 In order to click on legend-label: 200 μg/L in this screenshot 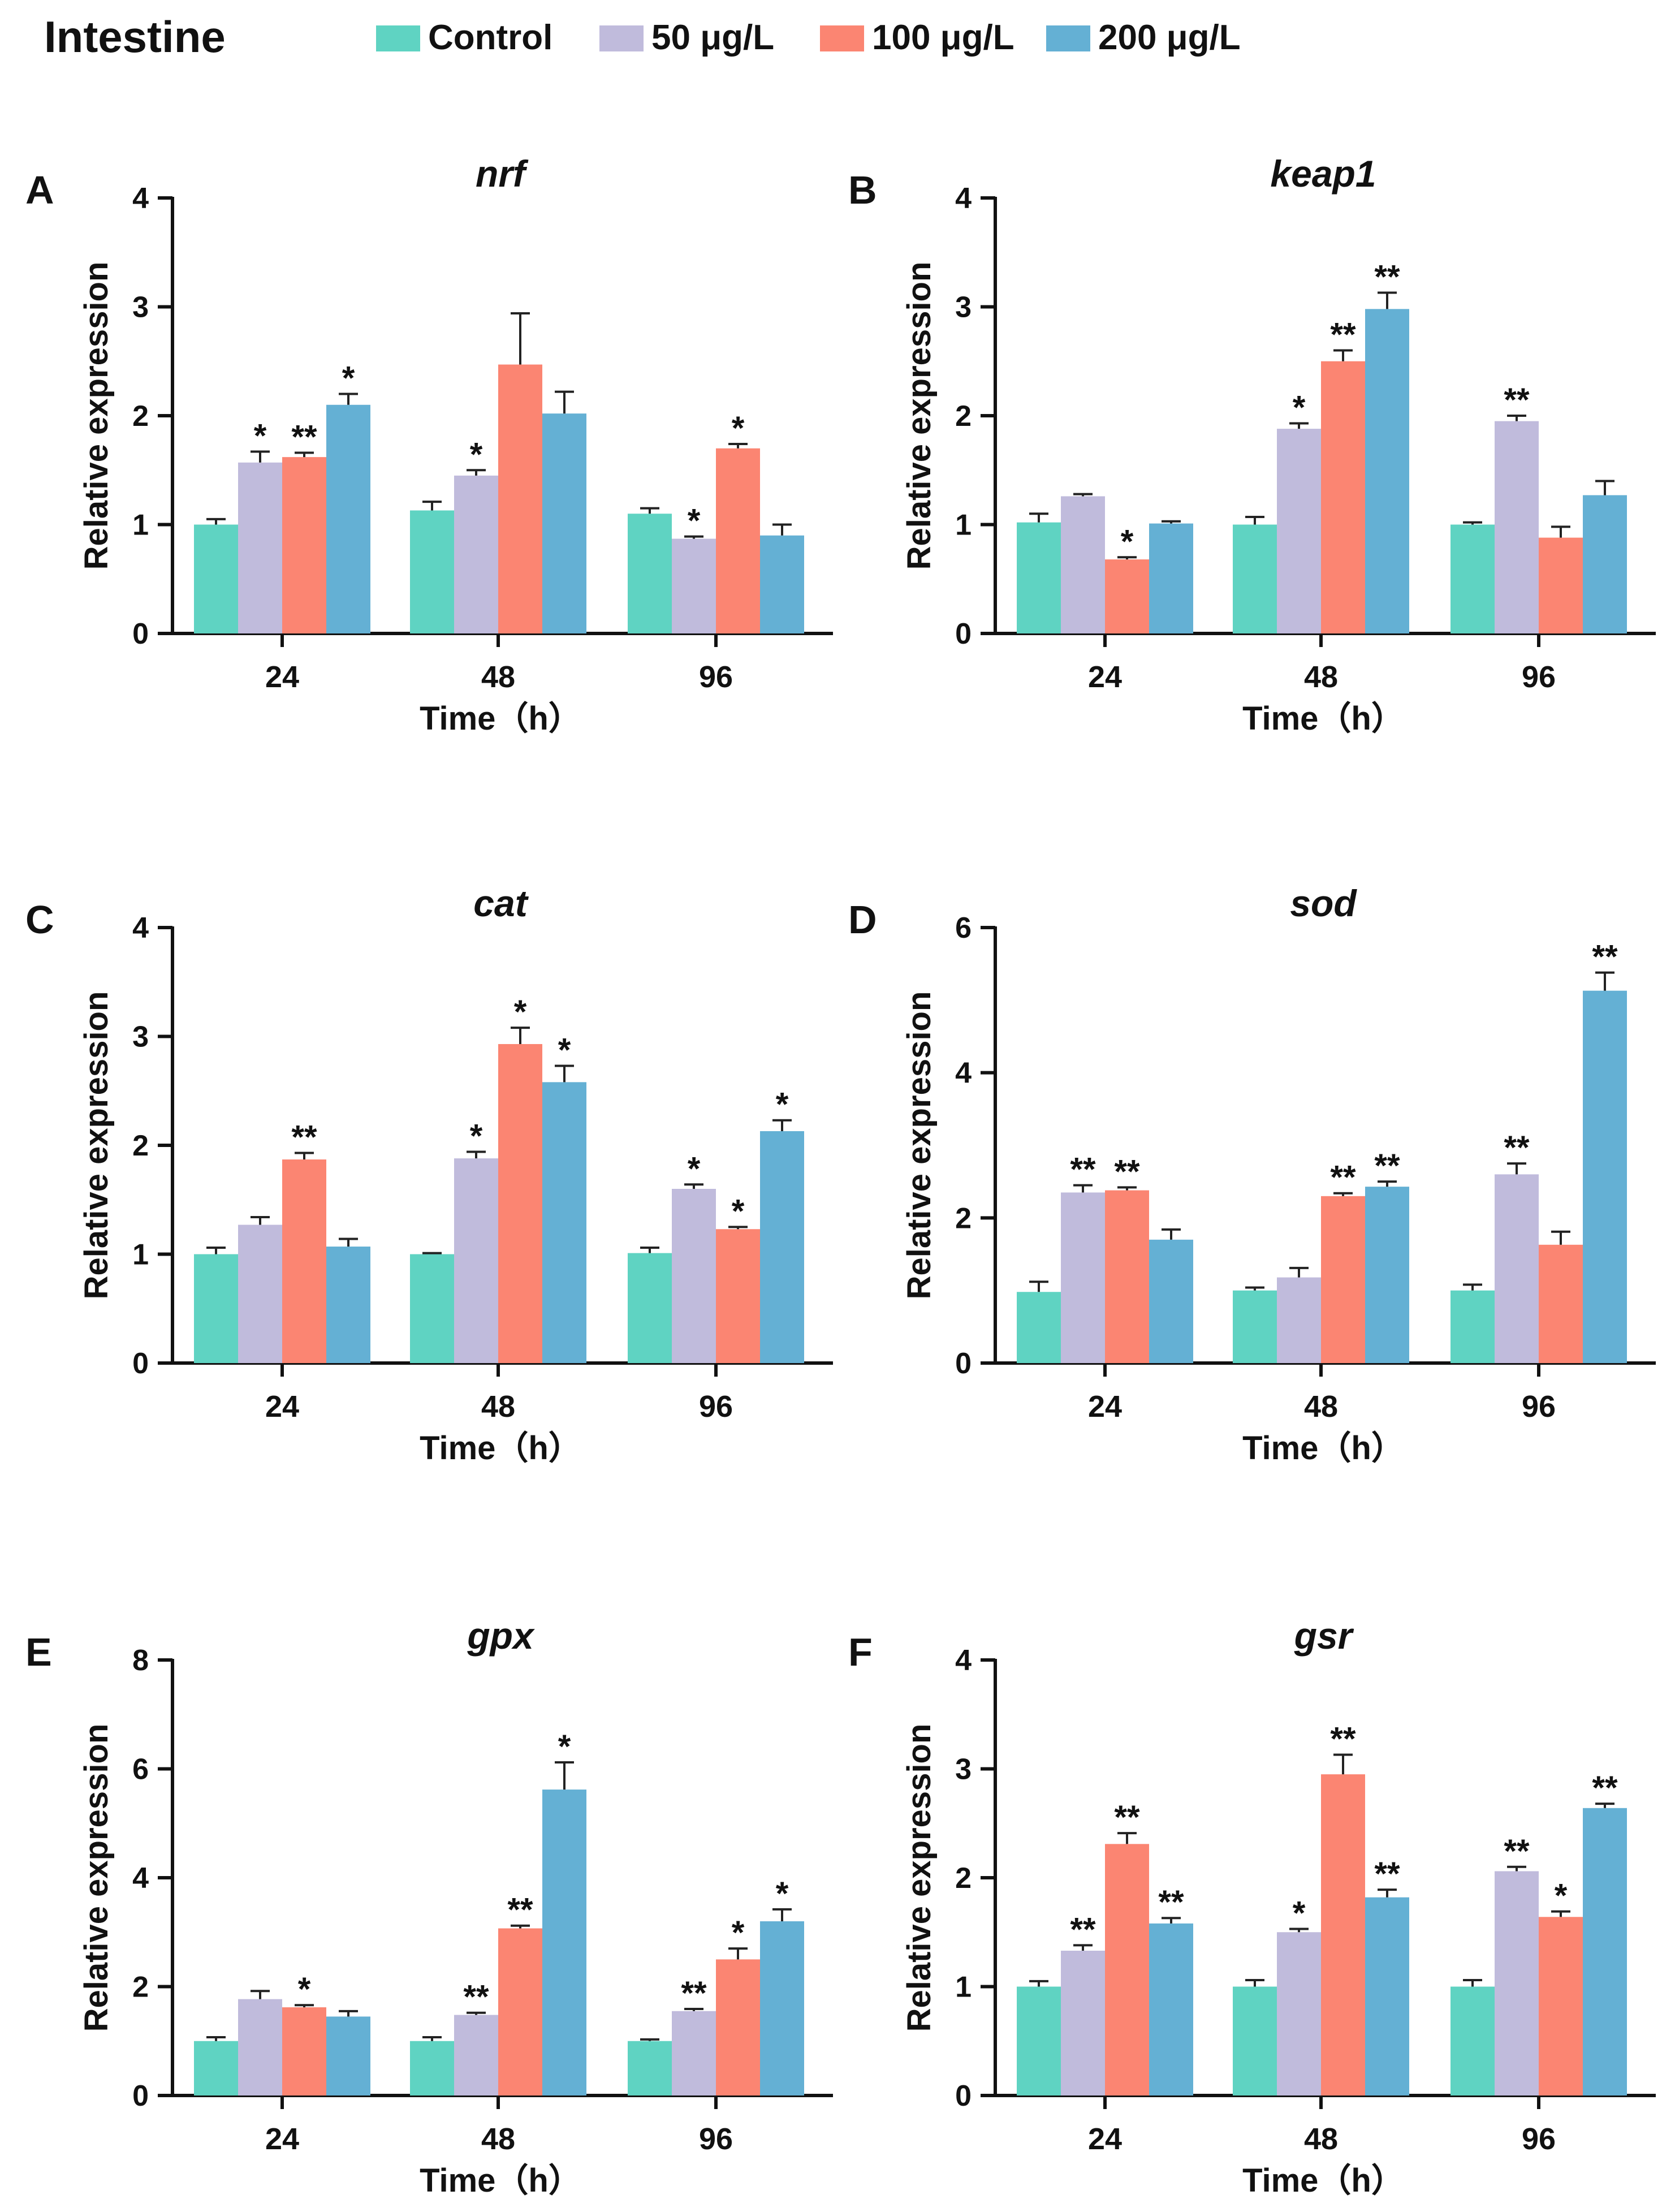, I will do `click(1169, 38)`.